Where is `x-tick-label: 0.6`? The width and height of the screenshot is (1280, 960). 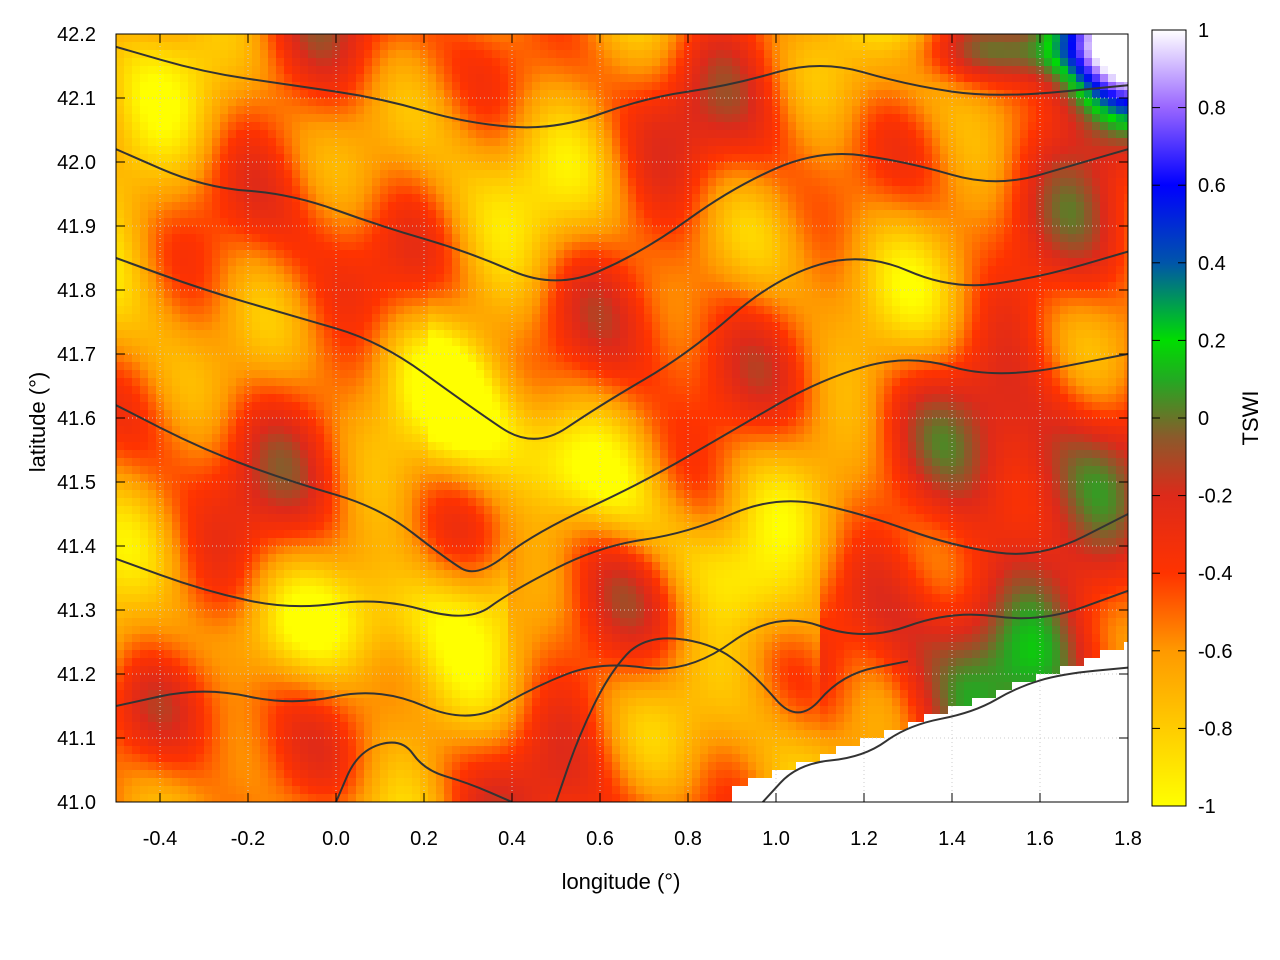 x-tick-label: 0.6 is located at coordinates (600, 839).